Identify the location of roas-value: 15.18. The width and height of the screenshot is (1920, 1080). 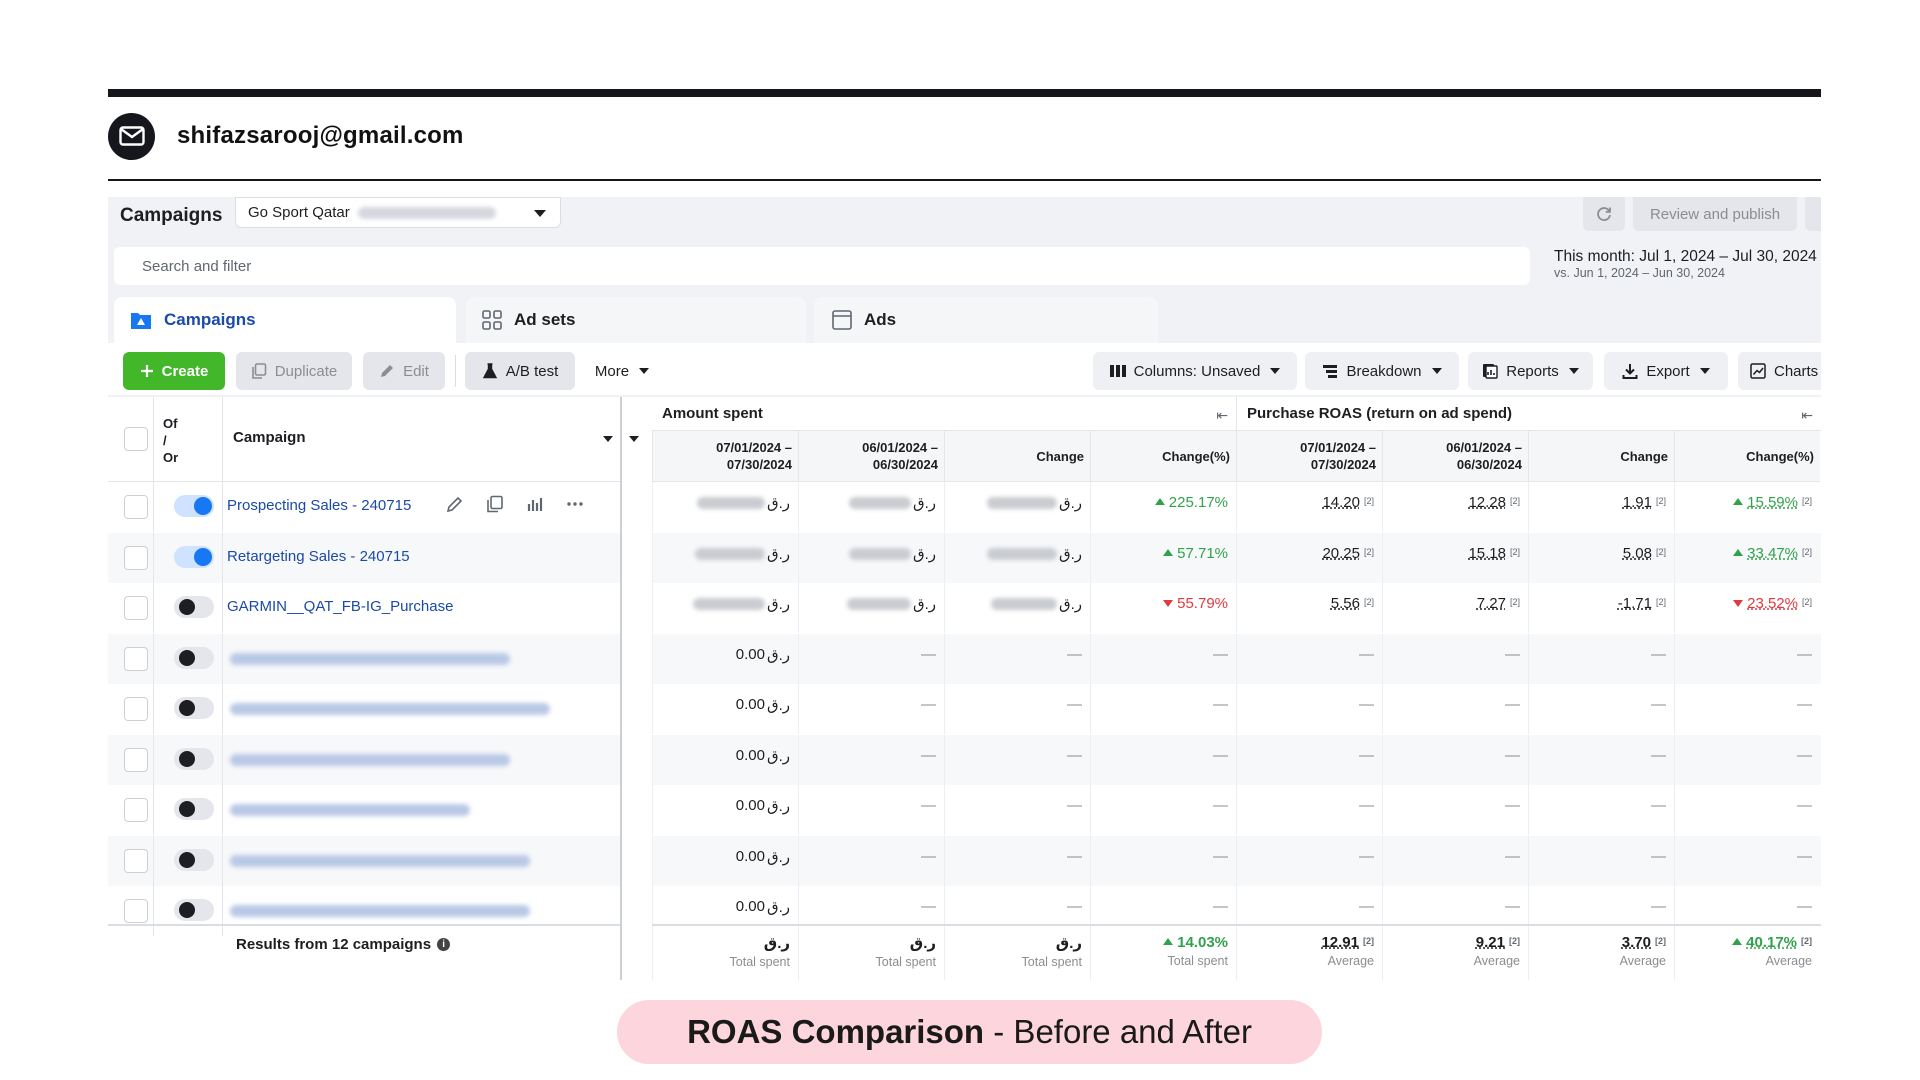
(1487, 553).